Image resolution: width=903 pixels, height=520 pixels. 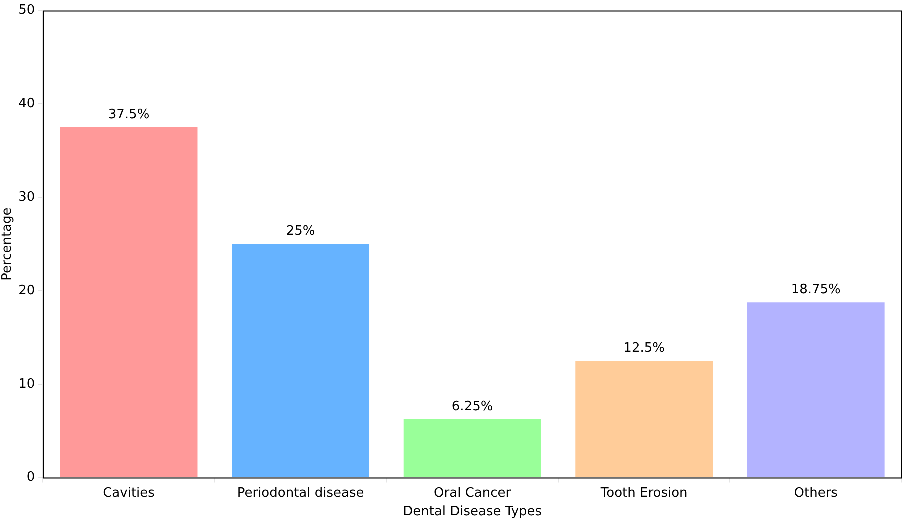 What do you see at coordinates (27, 10) in the screenshot?
I see `y-tick-label: 50` at bounding box center [27, 10].